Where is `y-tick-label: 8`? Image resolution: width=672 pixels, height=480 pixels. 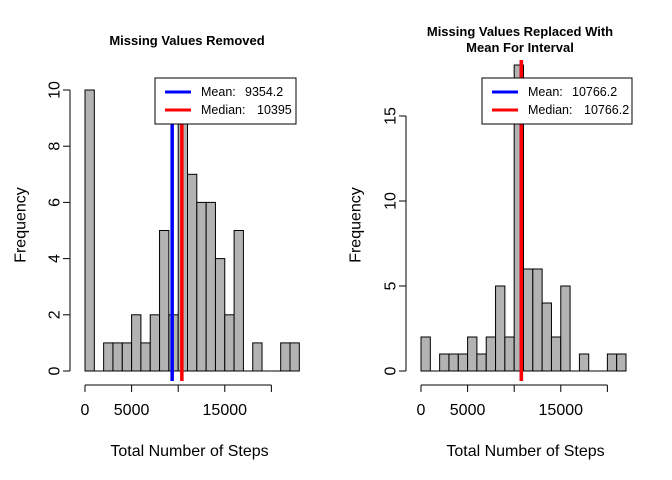 y-tick-label: 8 is located at coordinates (55, 146).